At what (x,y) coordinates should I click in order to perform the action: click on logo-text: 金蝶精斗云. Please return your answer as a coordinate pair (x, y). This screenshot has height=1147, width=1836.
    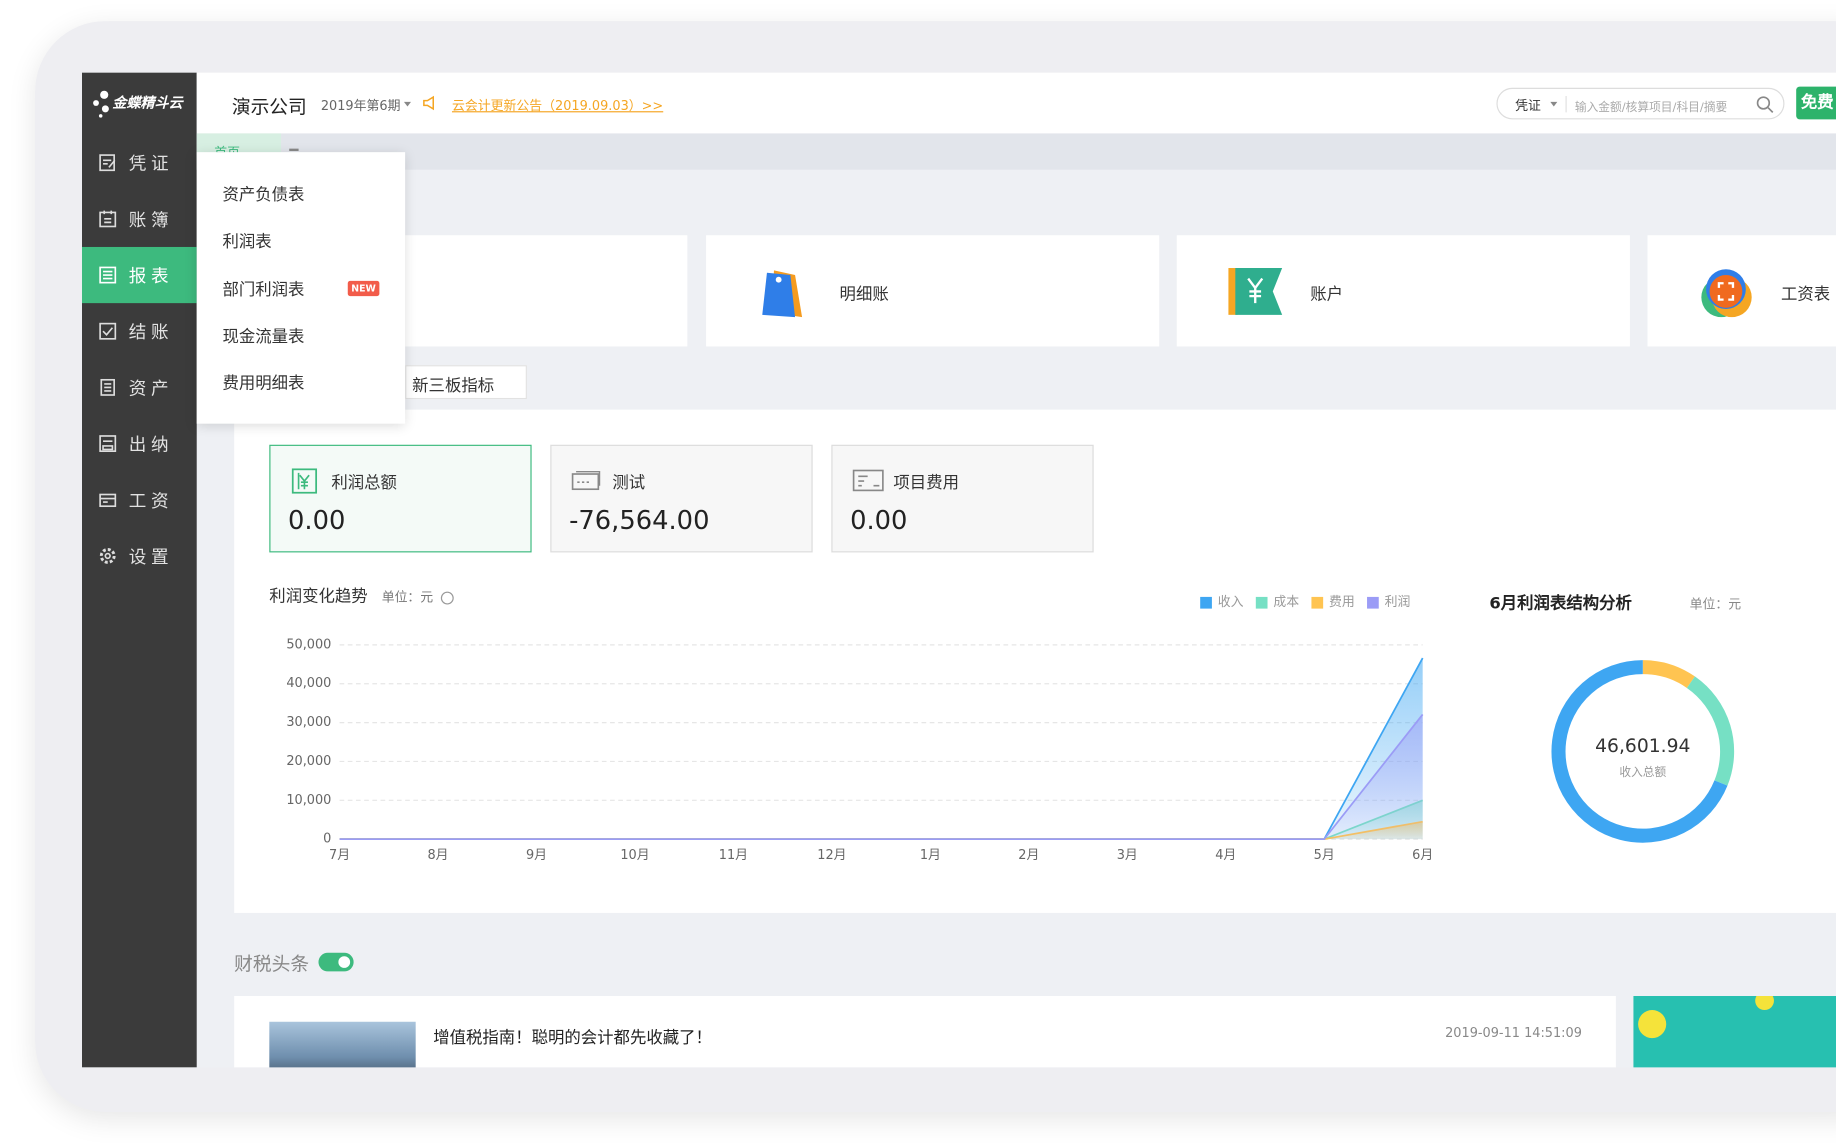
    Looking at the image, I should click on (147, 103).